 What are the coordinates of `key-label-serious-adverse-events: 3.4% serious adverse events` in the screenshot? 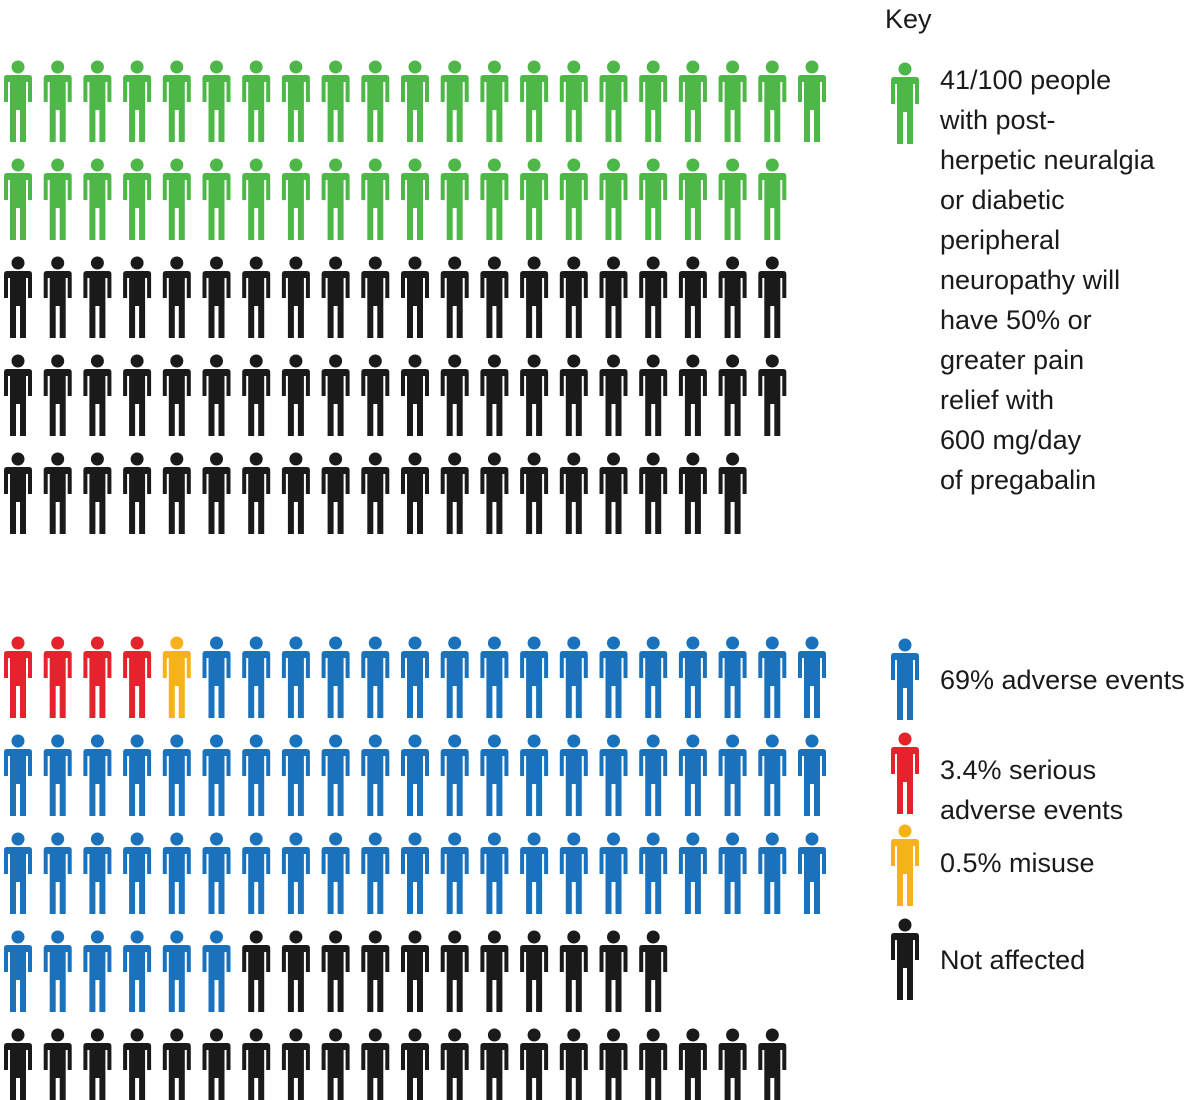 It's located at (1032, 790).